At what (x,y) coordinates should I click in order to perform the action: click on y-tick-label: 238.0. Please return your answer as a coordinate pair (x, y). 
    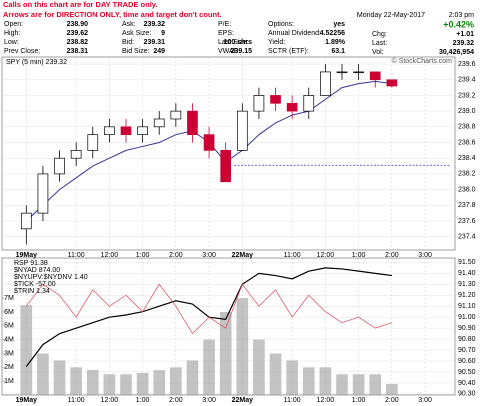
    Looking at the image, I should click on (467, 189).